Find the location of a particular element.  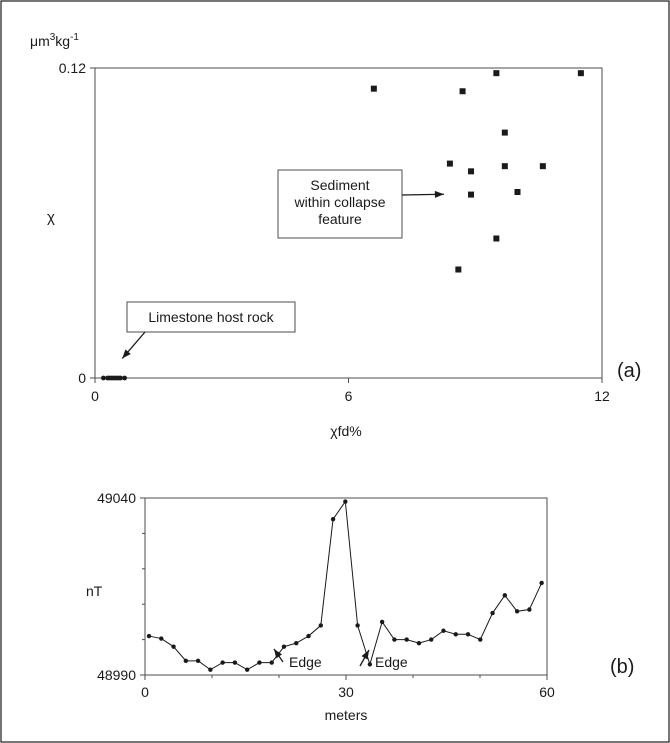

edge-annotation-2: Edge is located at coordinates (391, 662).